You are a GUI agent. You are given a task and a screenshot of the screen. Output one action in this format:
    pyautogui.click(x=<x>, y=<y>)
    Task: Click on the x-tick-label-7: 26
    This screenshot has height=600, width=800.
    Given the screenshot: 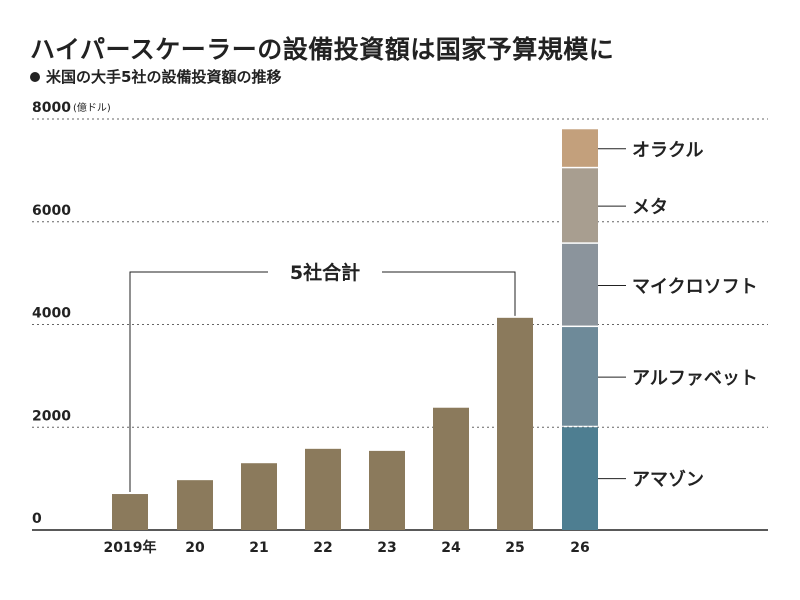 What is the action you would take?
    pyautogui.click(x=579, y=548)
    